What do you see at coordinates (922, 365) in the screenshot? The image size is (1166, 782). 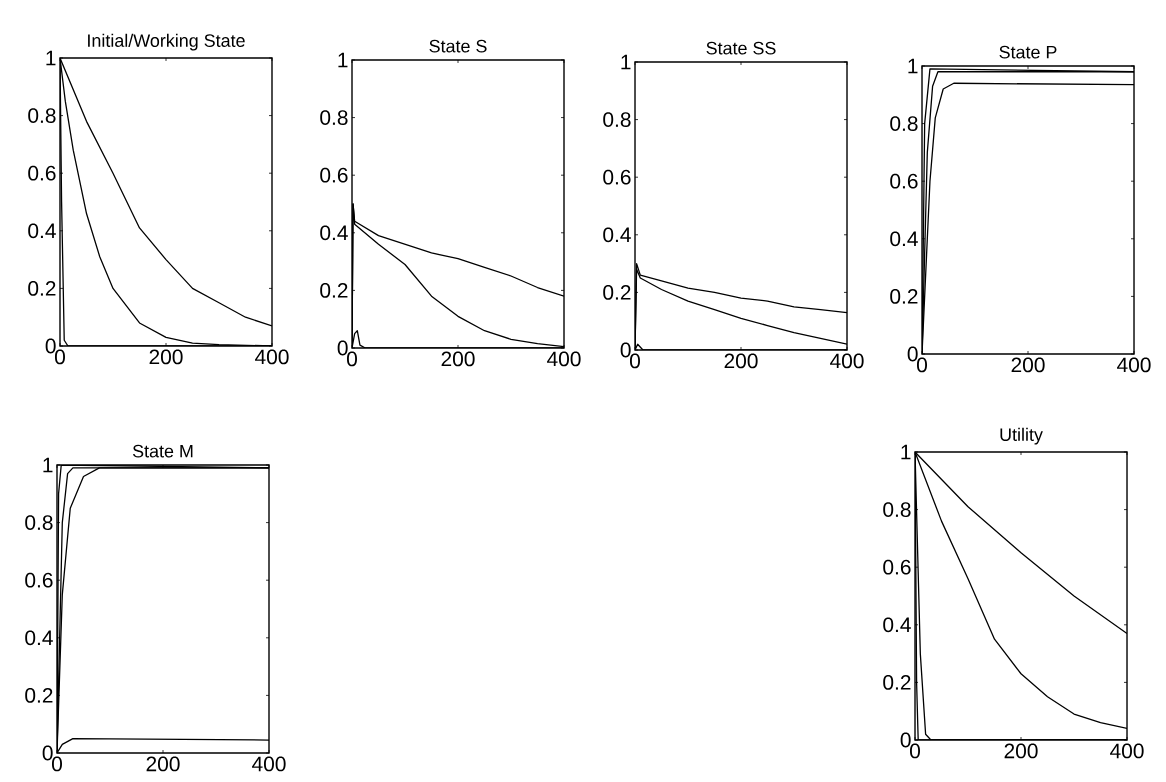 I see `x-tick-label: 0` at bounding box center [922, 365].